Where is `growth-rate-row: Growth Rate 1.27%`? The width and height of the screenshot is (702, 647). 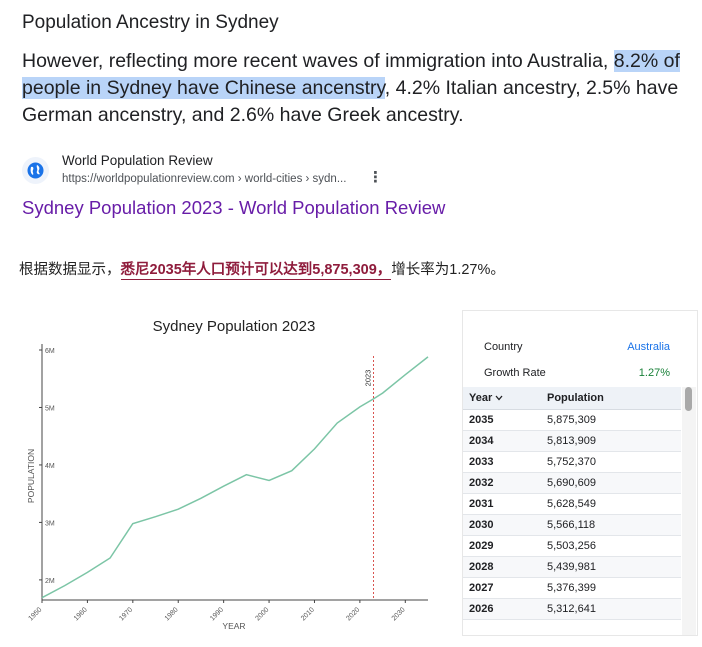 growth-rate-row: Growth Rate 1.27% is located at coordinates (577, 373).